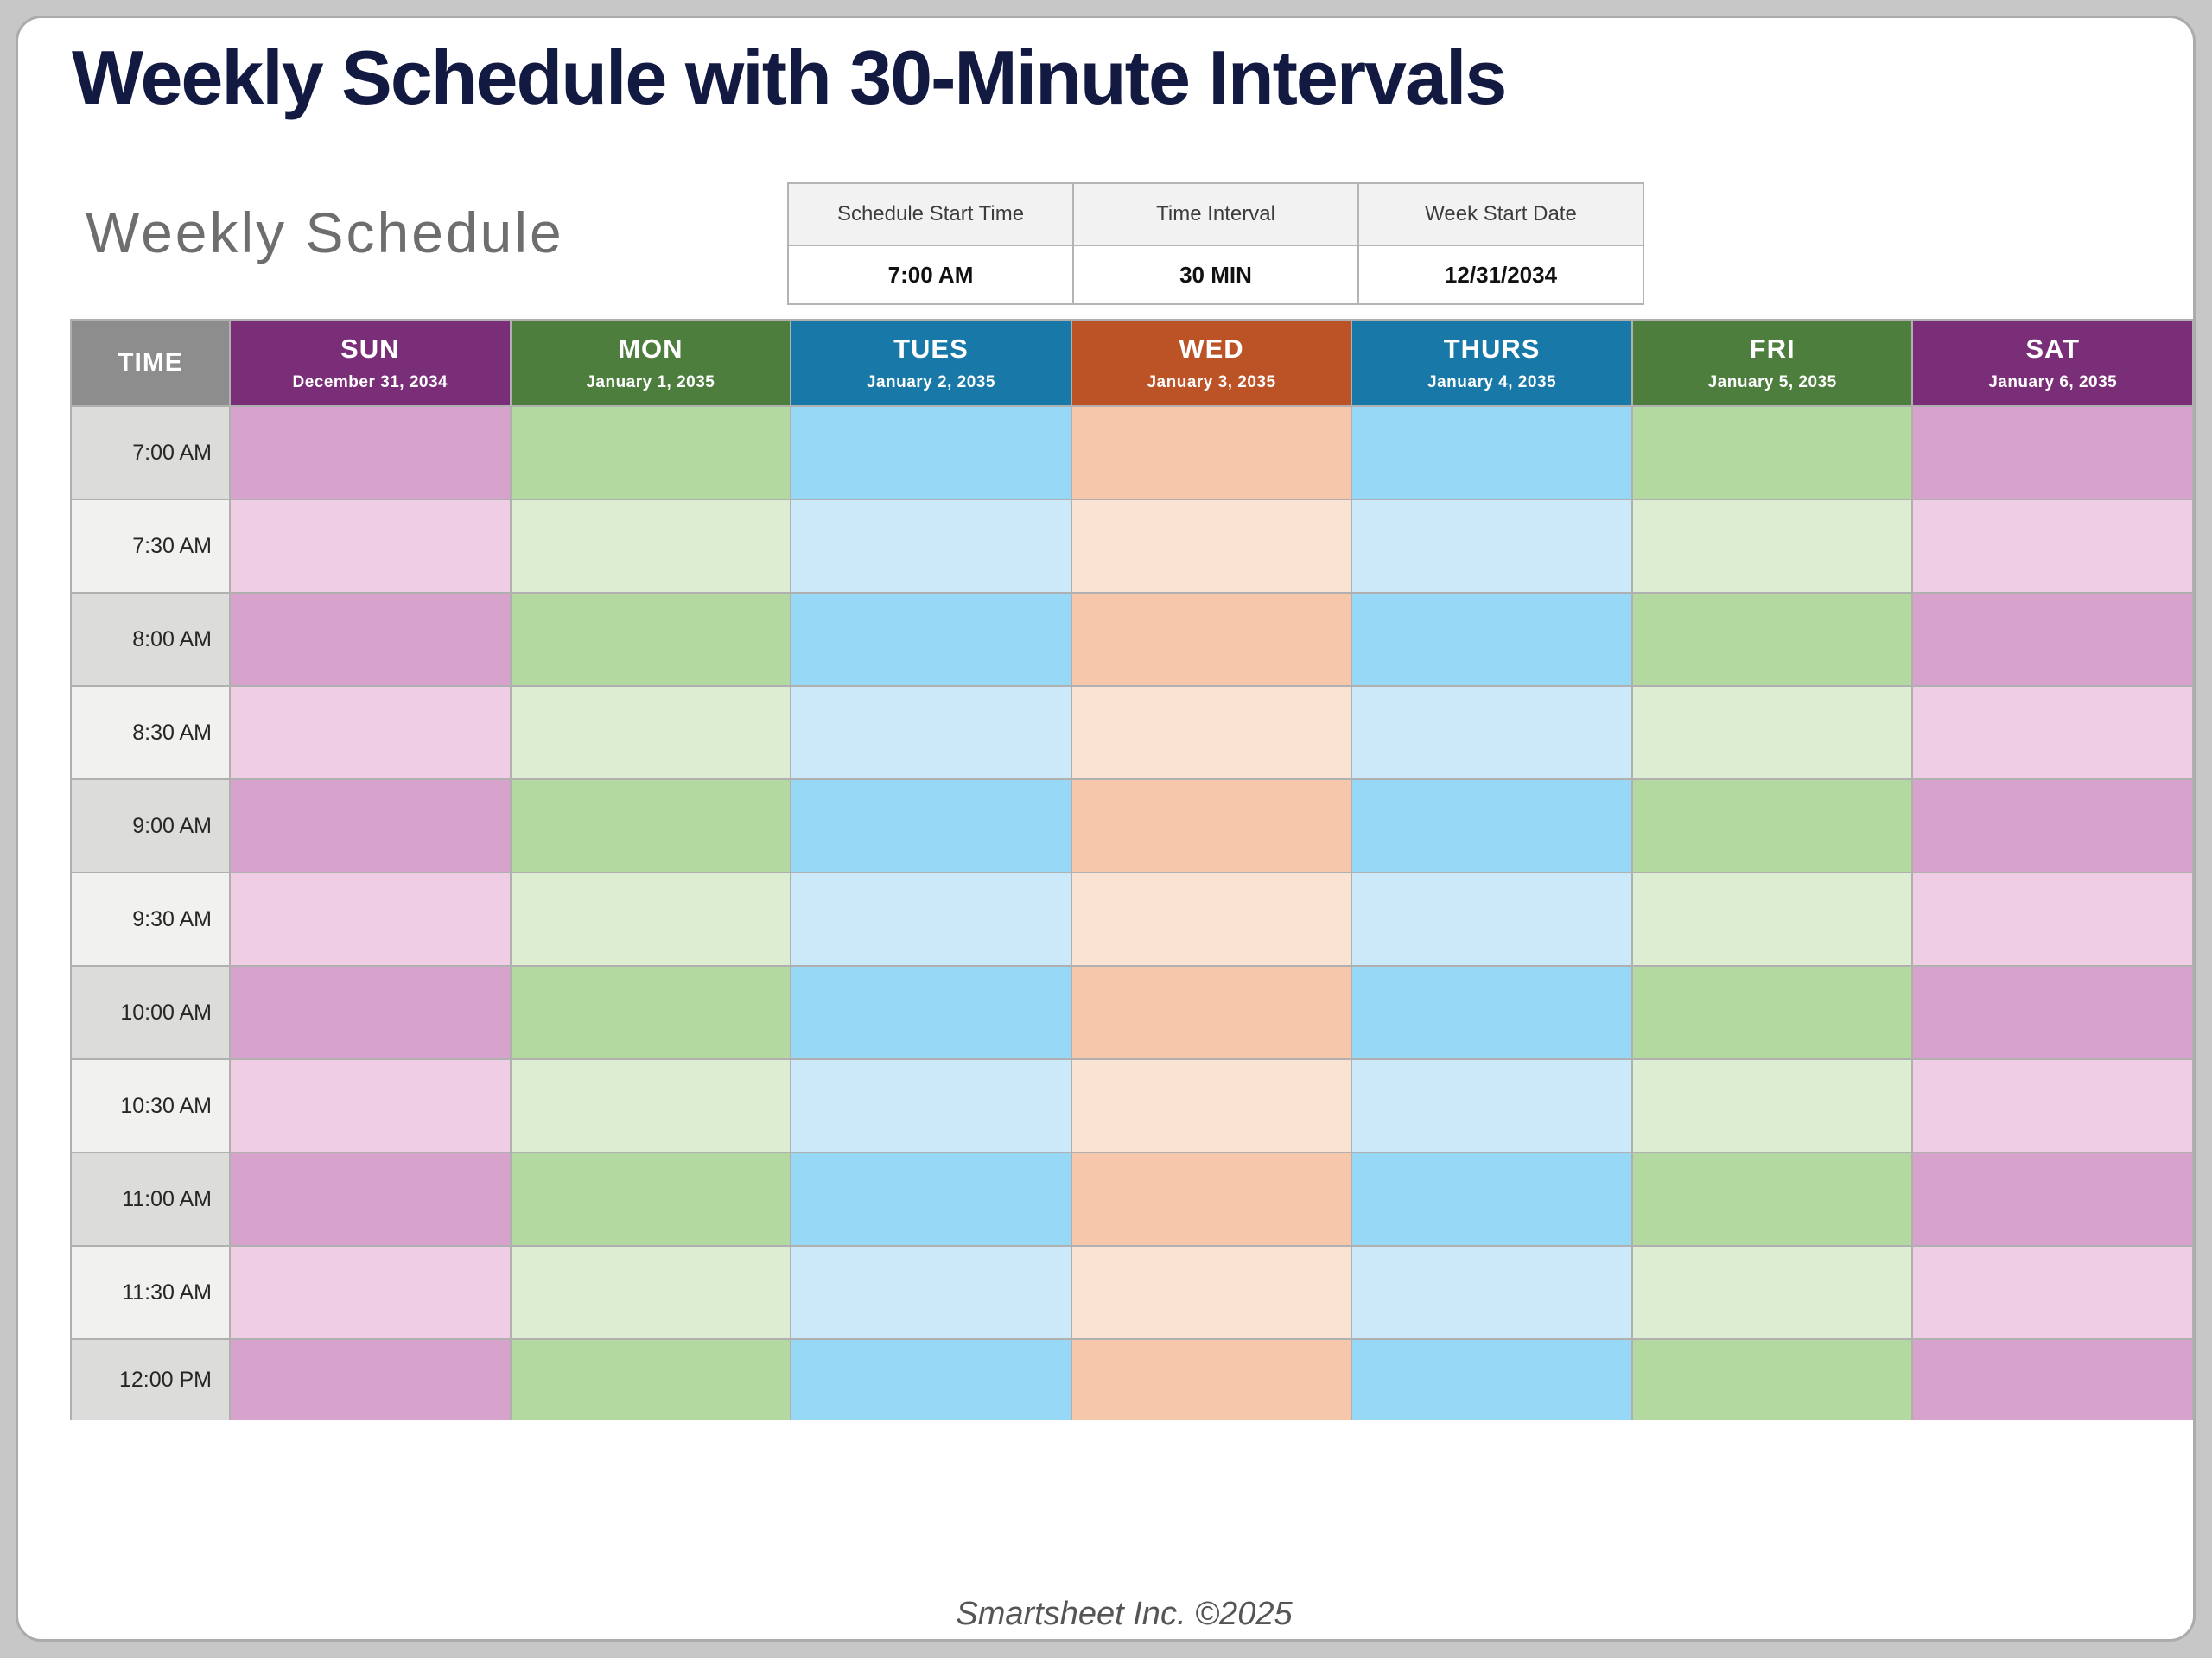 Image resolution: width=2212 pixels, height=1658 pixels. Describe the element at coordinates (2053, 349) in the screenshot. I see `day-name: SAT` at that location.